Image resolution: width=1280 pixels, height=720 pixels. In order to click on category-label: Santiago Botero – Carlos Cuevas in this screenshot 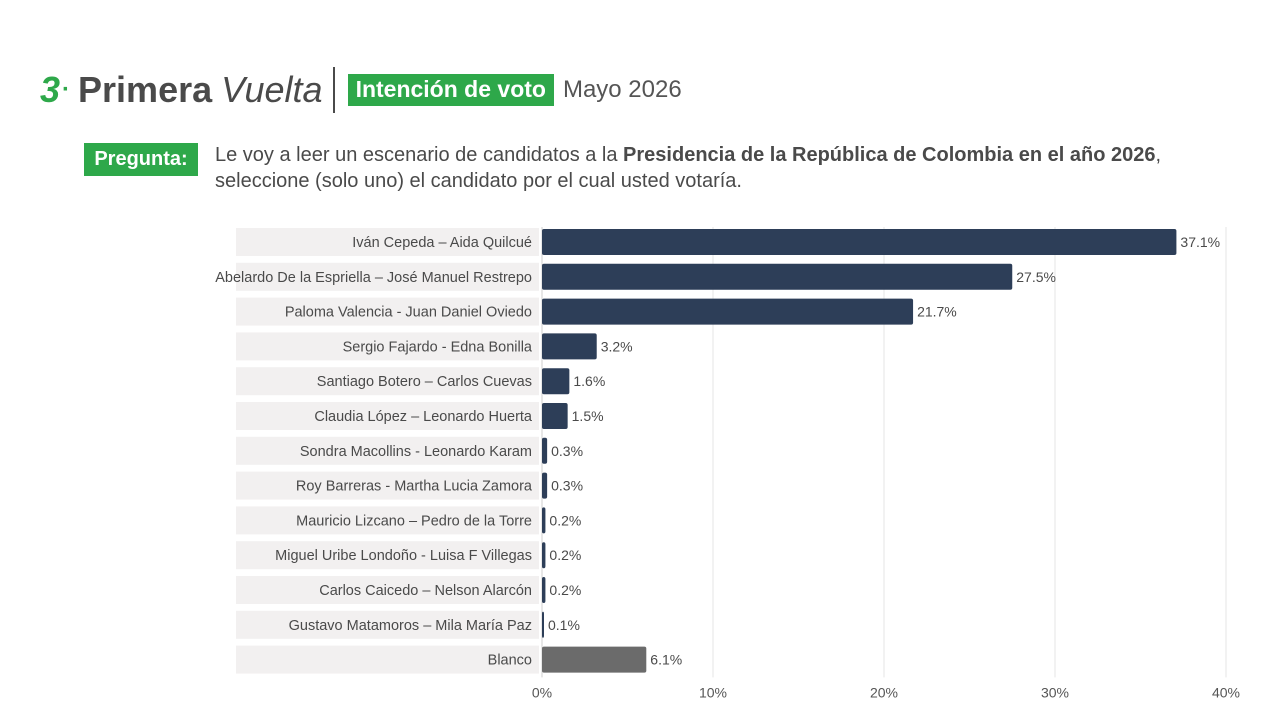, I will do `click(424, 382)`.